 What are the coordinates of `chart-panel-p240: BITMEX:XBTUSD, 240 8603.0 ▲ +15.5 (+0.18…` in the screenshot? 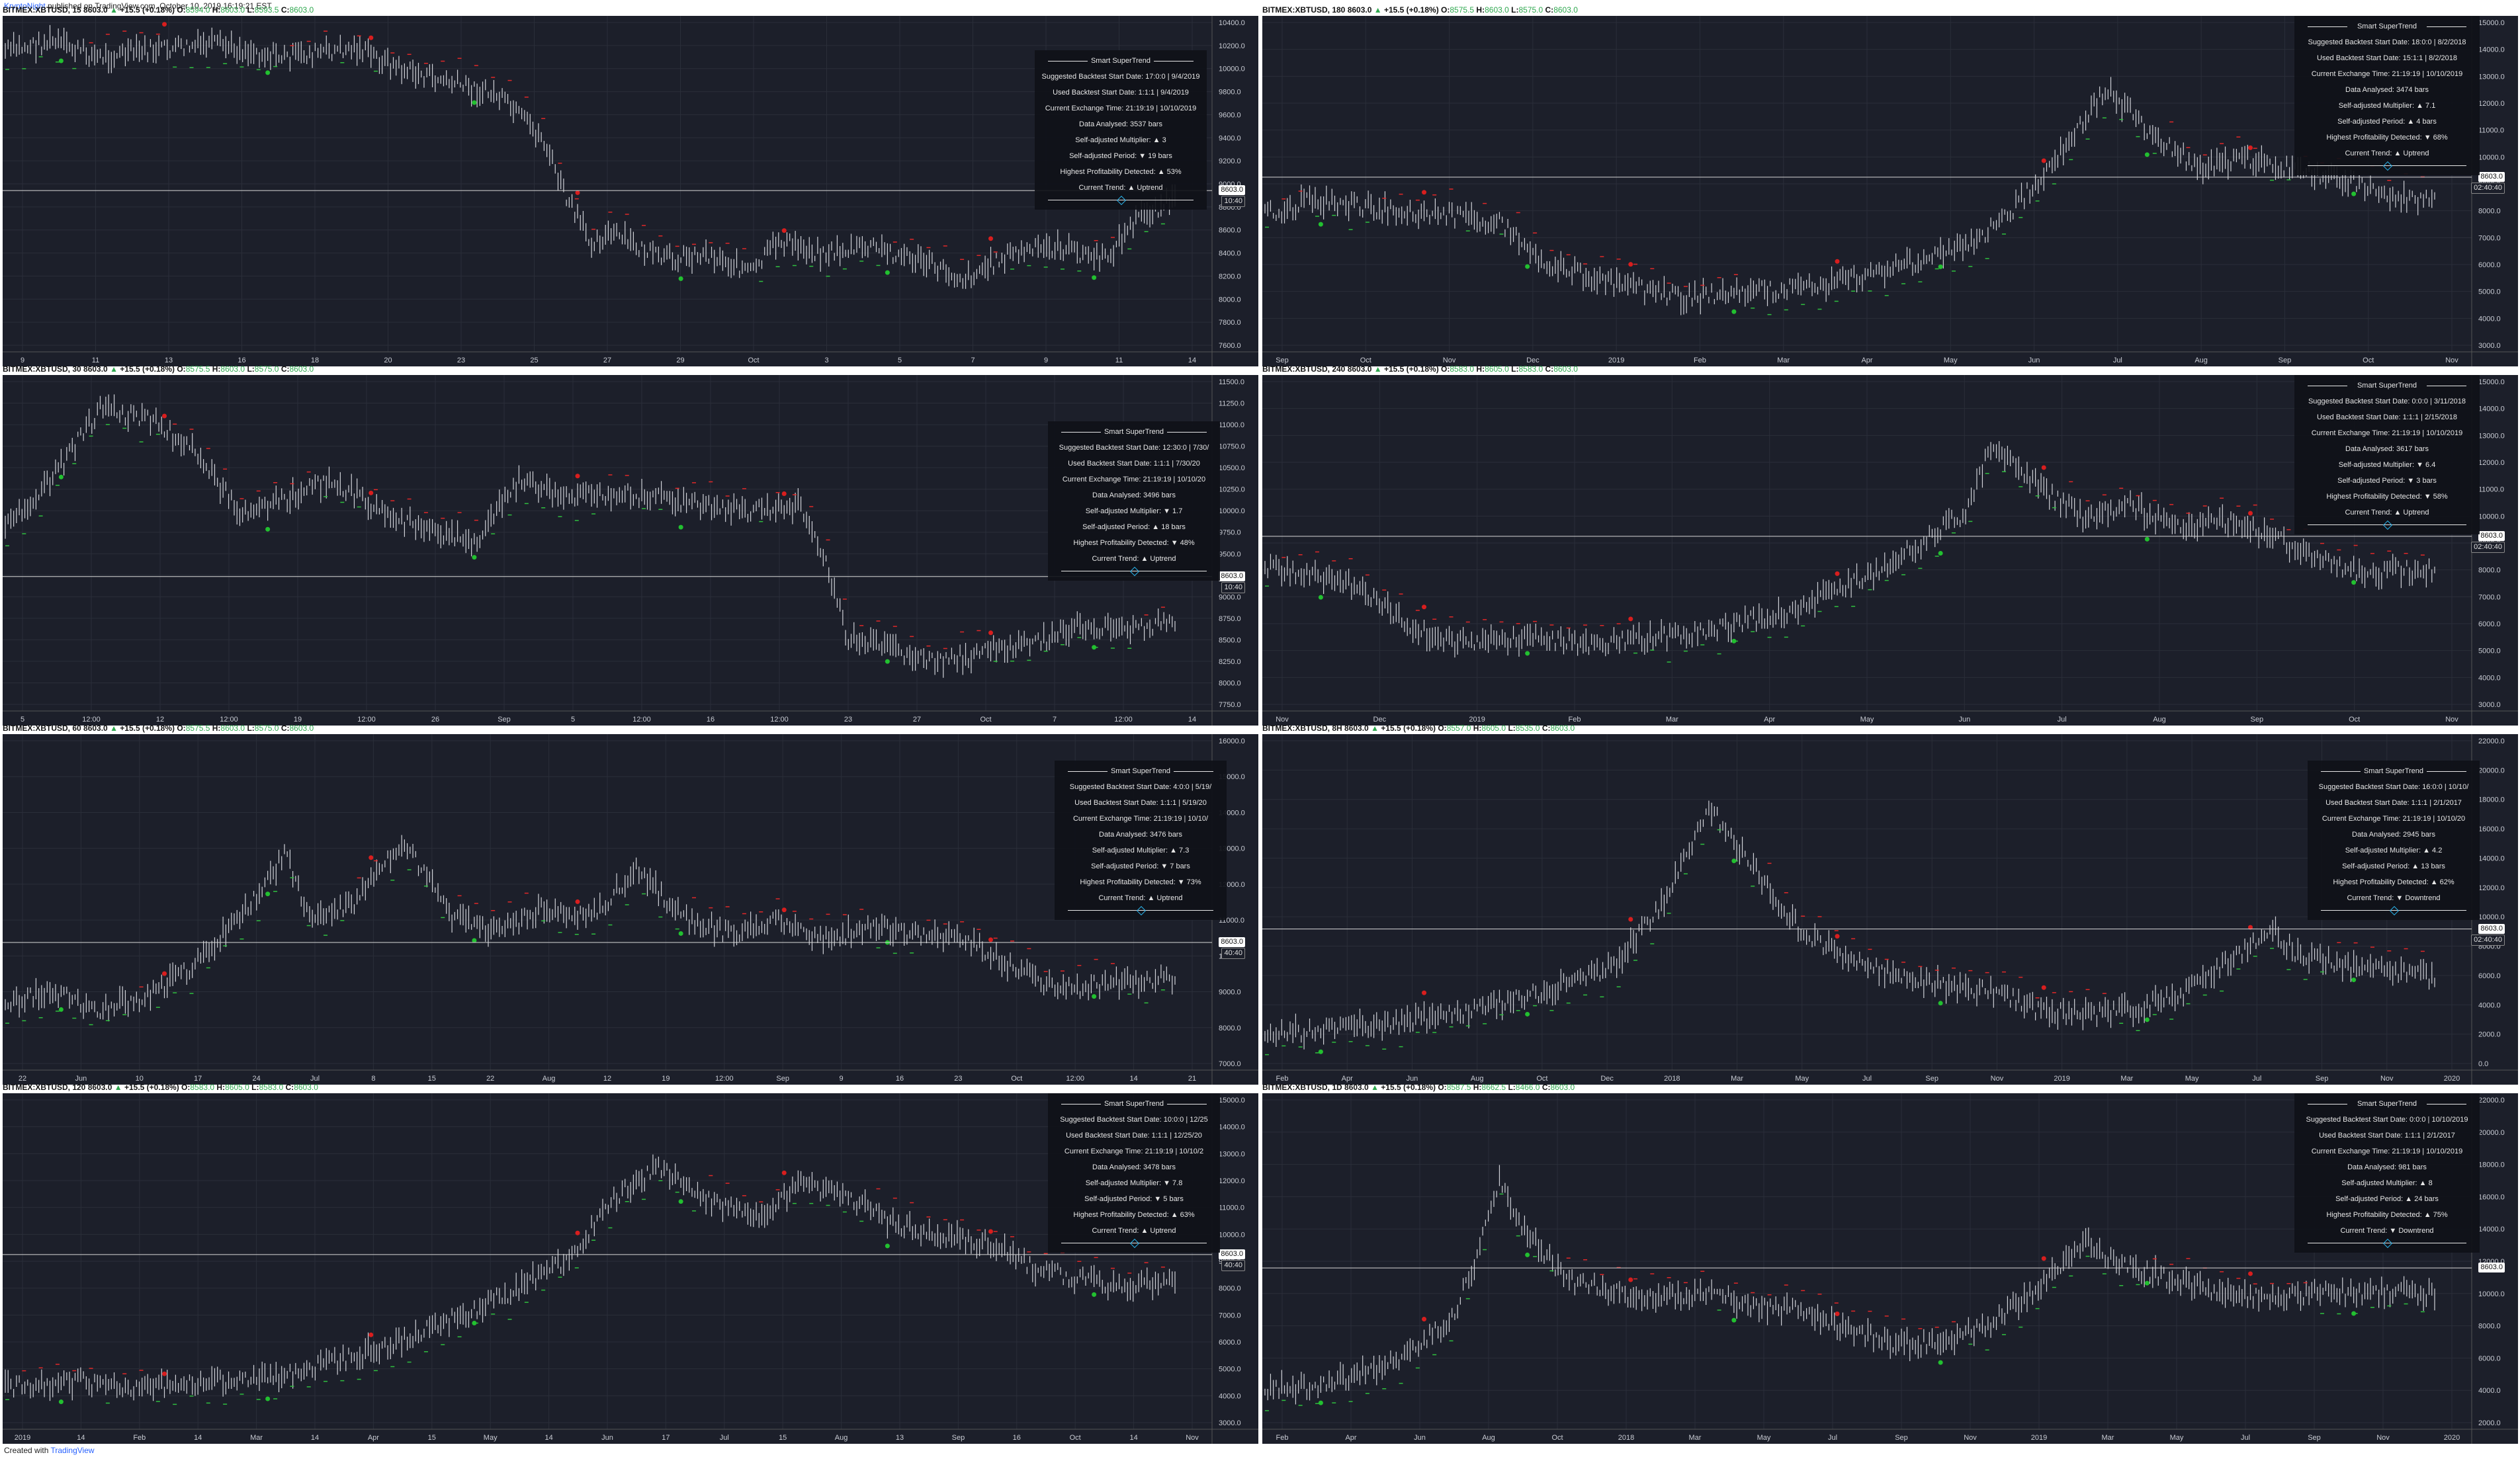 It's located at (1890, 545).